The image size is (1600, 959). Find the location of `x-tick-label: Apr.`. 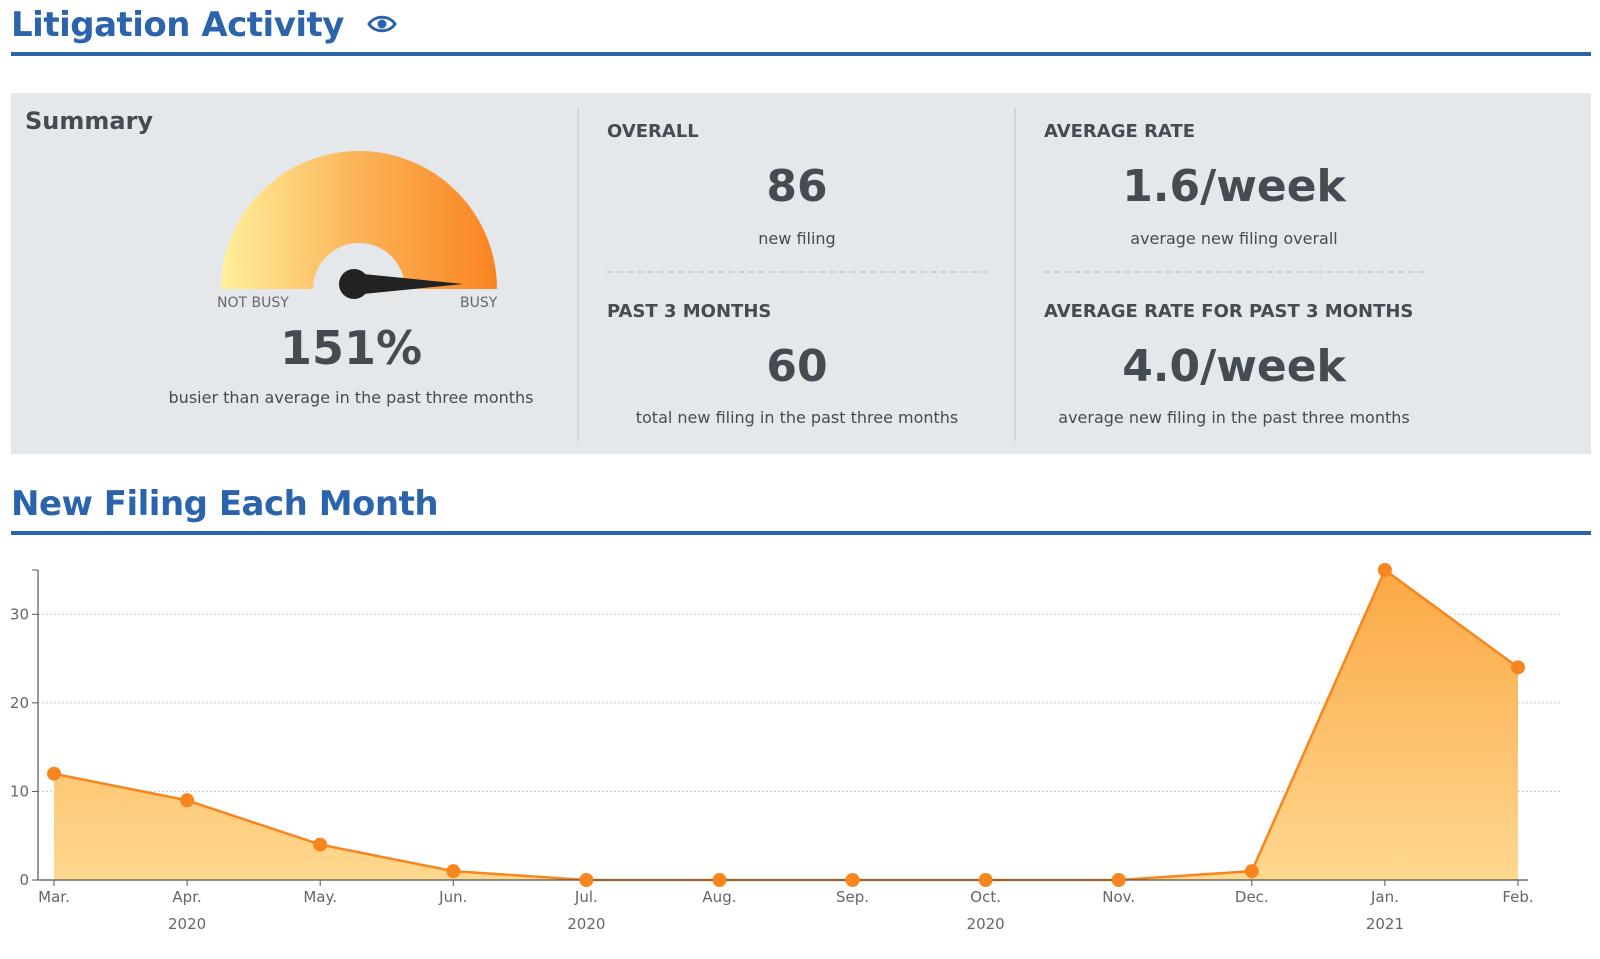

x-tick-label: Apr. is located at coordinates (186, 897).